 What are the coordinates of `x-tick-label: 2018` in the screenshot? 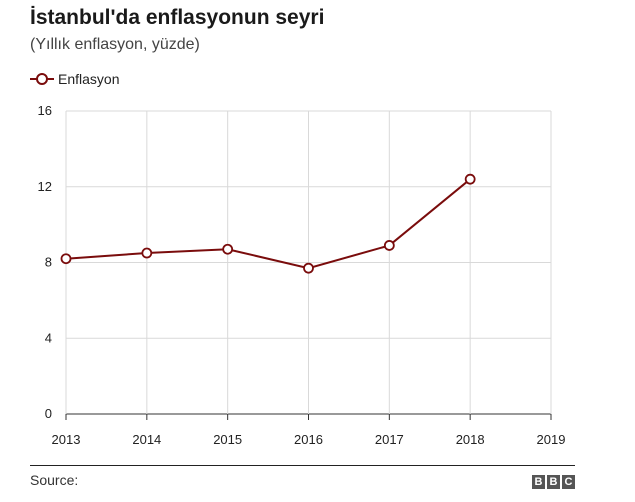 It's located at (470, 439).